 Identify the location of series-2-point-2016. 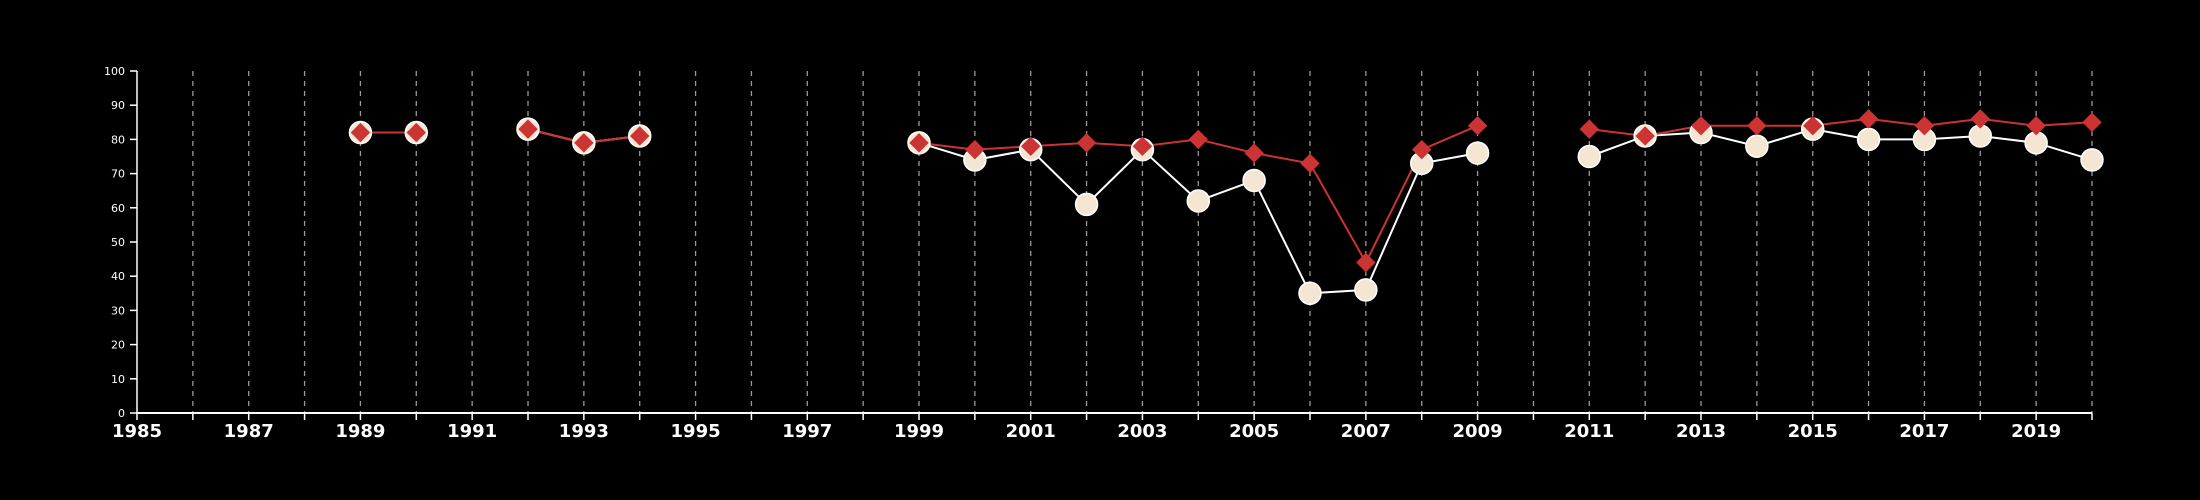
(1868, 119).